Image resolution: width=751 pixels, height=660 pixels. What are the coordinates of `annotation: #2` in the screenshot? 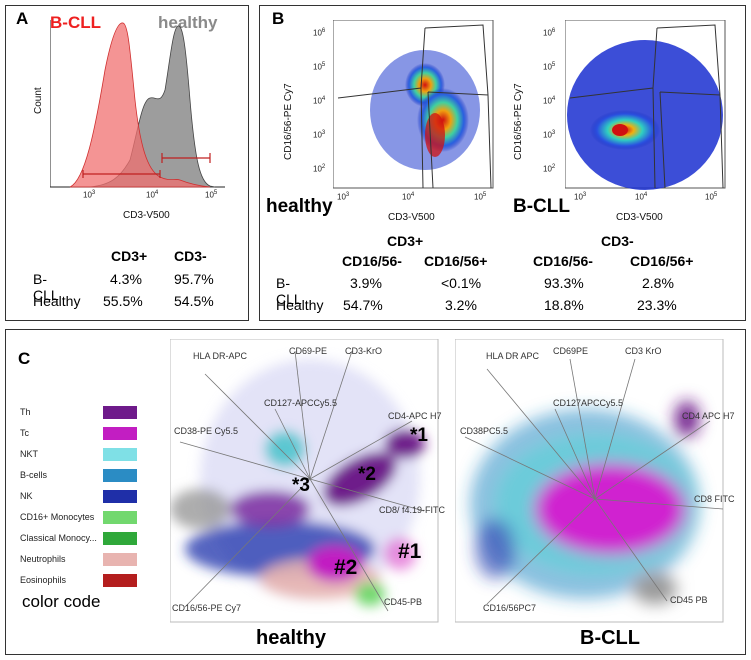 It's located at (346, 567).